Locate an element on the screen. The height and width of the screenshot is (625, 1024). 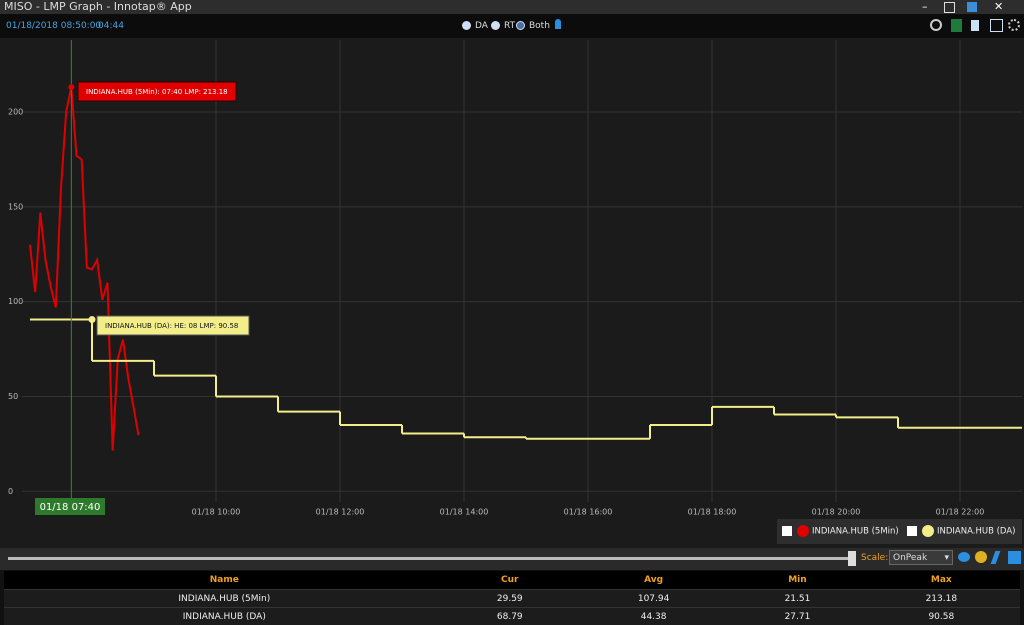
mode: RT is located at coordinates (509, 26).